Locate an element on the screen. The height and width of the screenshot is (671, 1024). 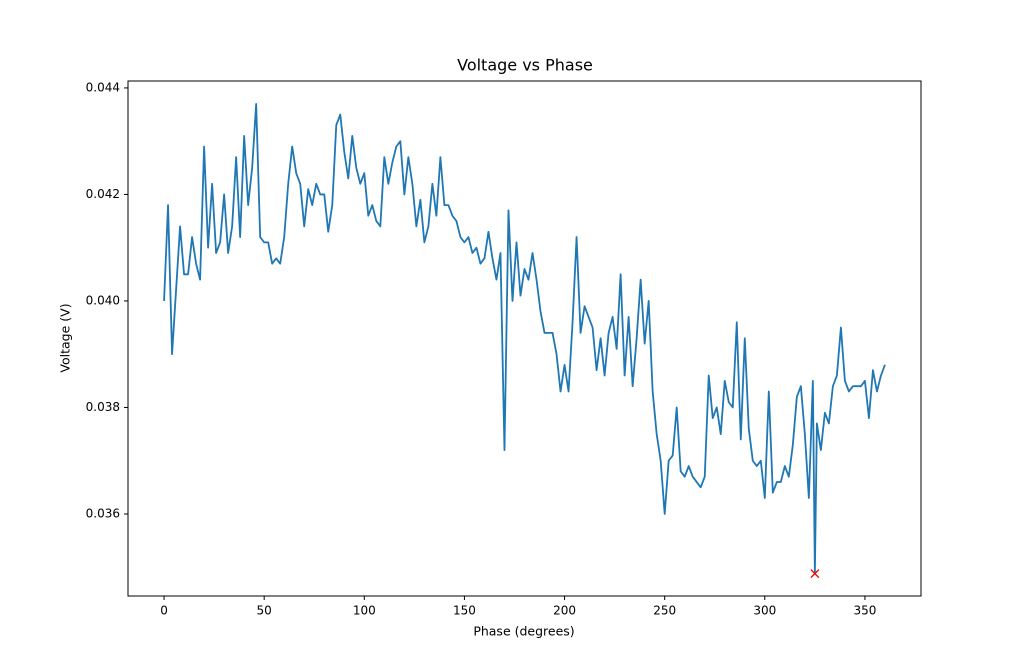
y-tick-label: 0.038 is located at coordinates (103, 407).